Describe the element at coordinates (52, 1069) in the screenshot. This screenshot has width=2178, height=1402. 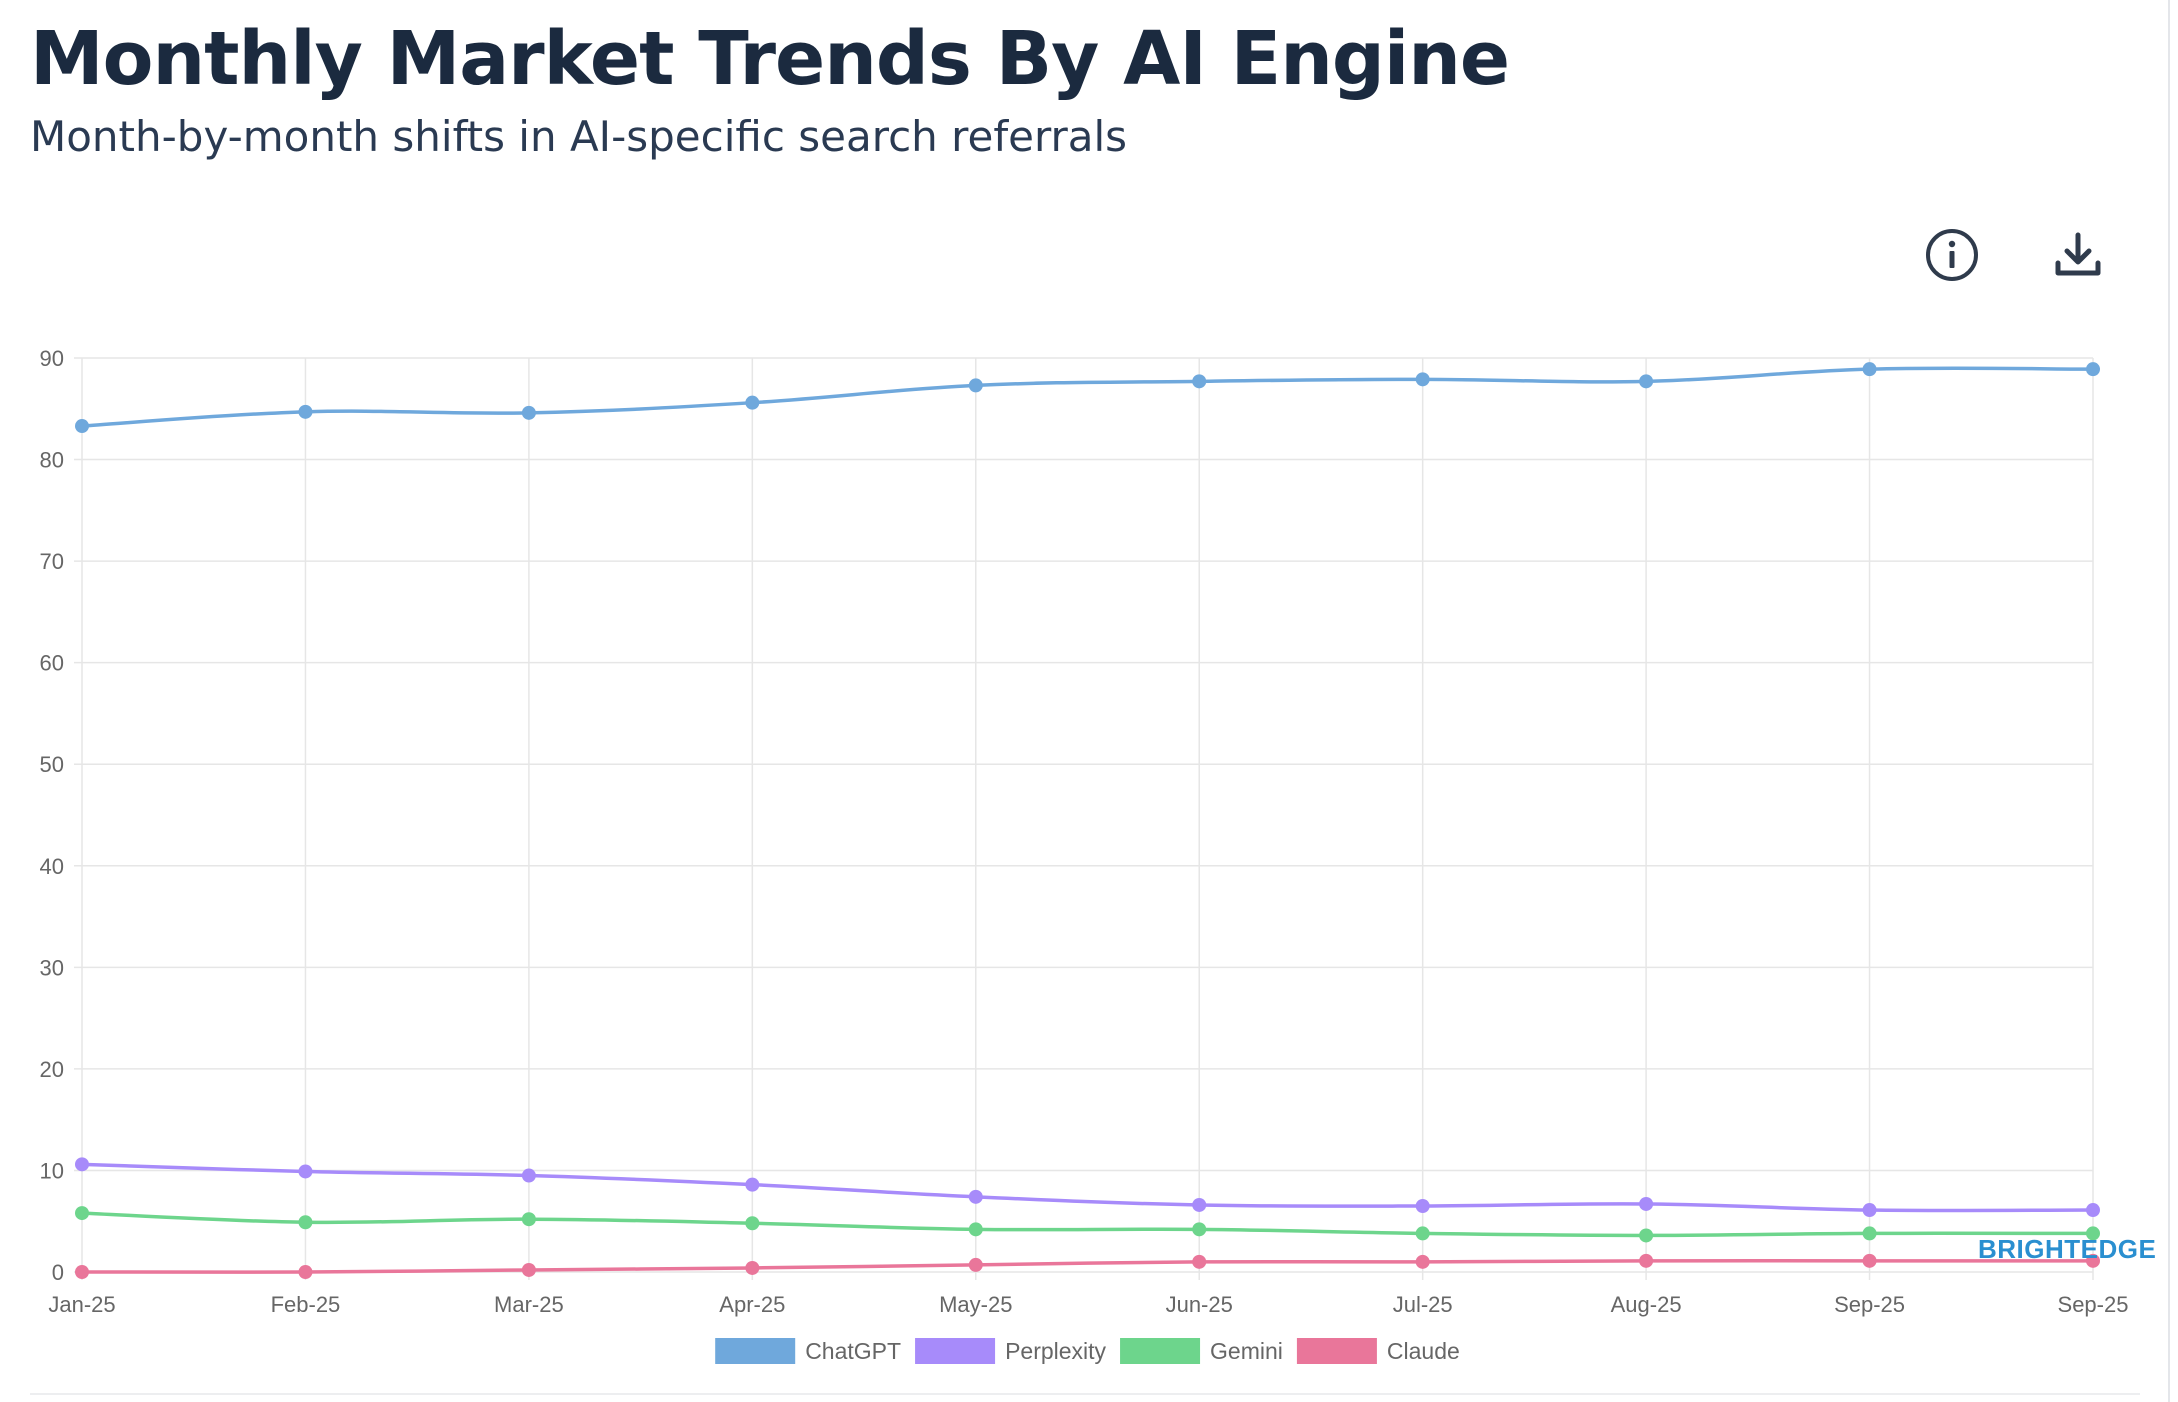
I see `y-tick-label: 20` at that location.